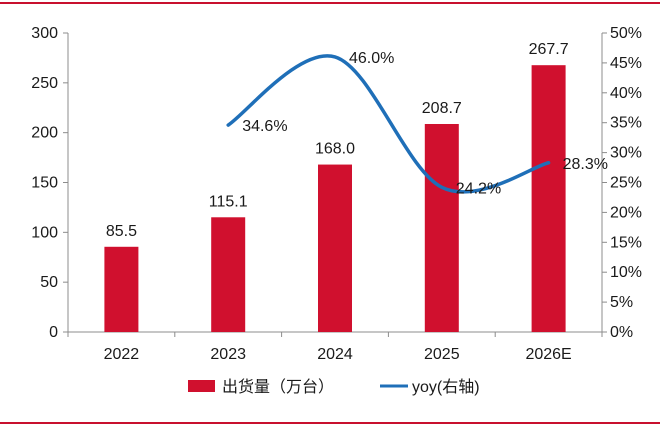  Describe the element at coordinates (44, 33) in the screenshot. I see `y-left-tick-label: 300` at that location.